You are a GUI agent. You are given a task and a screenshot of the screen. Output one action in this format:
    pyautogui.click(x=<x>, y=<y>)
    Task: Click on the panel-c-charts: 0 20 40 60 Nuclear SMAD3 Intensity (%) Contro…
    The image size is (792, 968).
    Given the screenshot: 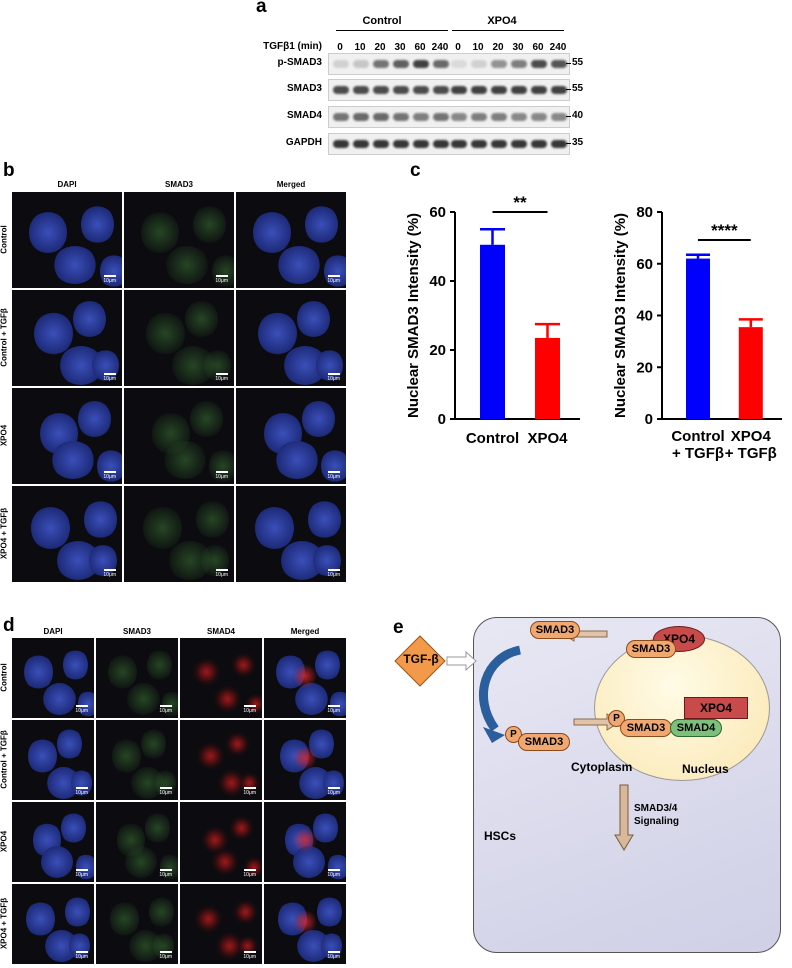 What is the action you would take?
    pyautogui.click(x=593, y=327)
    